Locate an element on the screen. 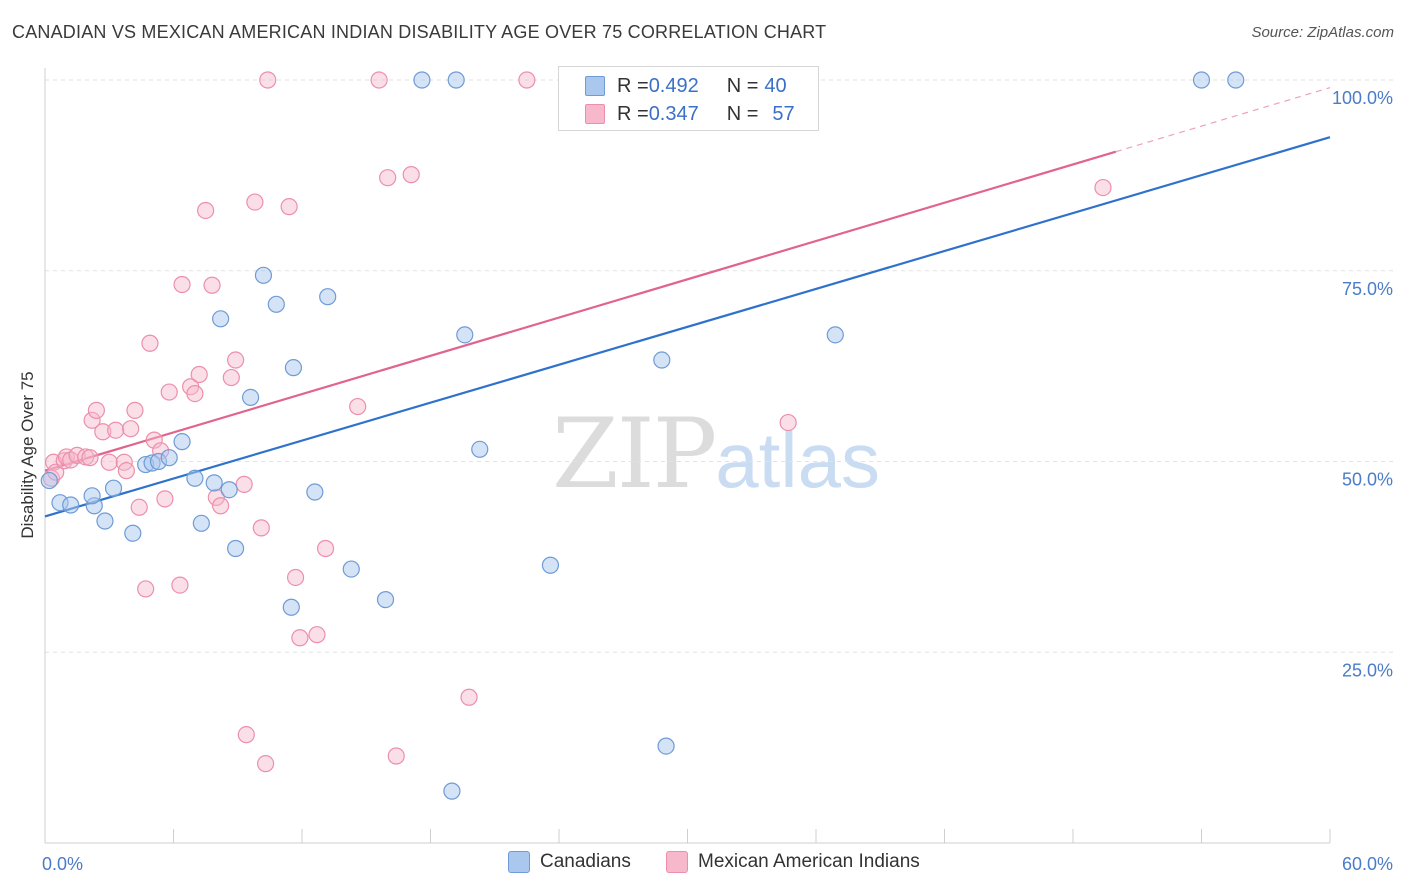  legend-r-value: 0.492 is located at coordinates (673, 85).